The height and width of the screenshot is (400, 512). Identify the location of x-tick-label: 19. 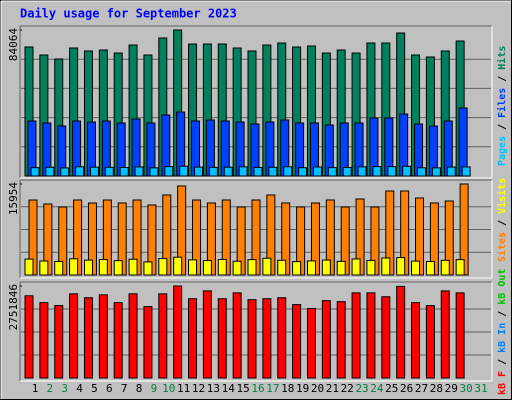
(302, 388).